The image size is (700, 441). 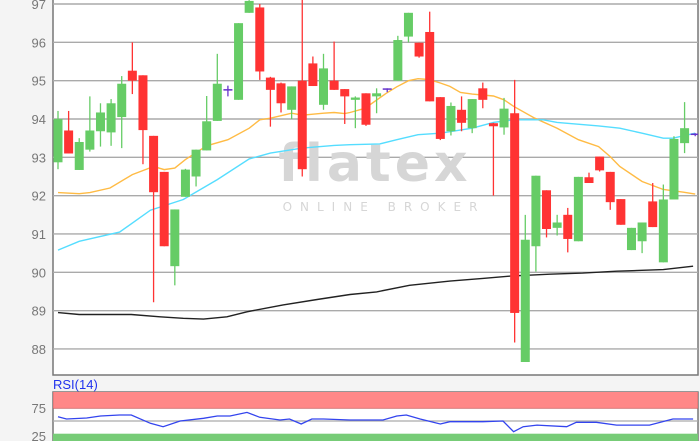 What do you see at coordinates (39, 81) in the screenshot?
I see `y-tick-label: 95` at bounding box center [39, 81].